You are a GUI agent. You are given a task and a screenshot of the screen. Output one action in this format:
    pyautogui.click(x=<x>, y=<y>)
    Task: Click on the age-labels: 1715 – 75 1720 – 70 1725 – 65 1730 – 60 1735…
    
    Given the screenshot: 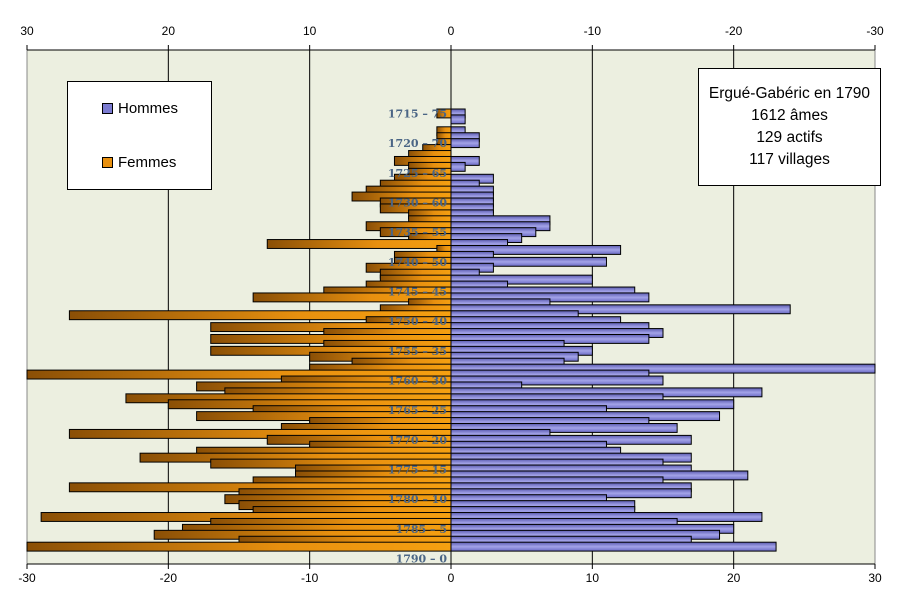 What is the action you would take?
    pyautogui.click(x=417, y=336)
    